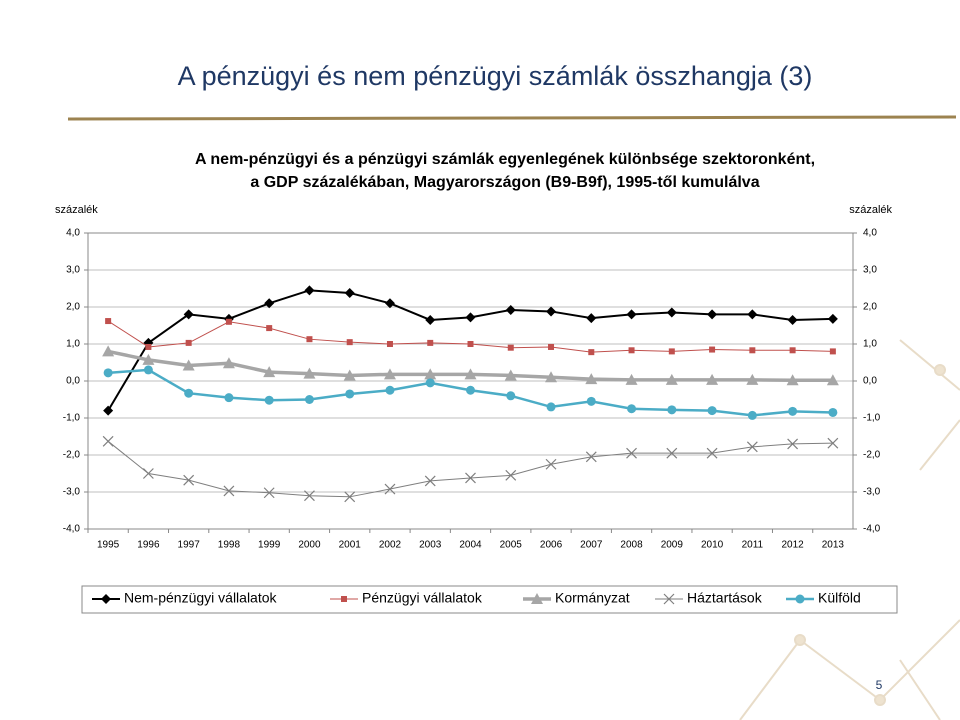 The height and width of the screenshot is (720, 960). I want to click on x-tick-label: 2007, so click(591, 545).